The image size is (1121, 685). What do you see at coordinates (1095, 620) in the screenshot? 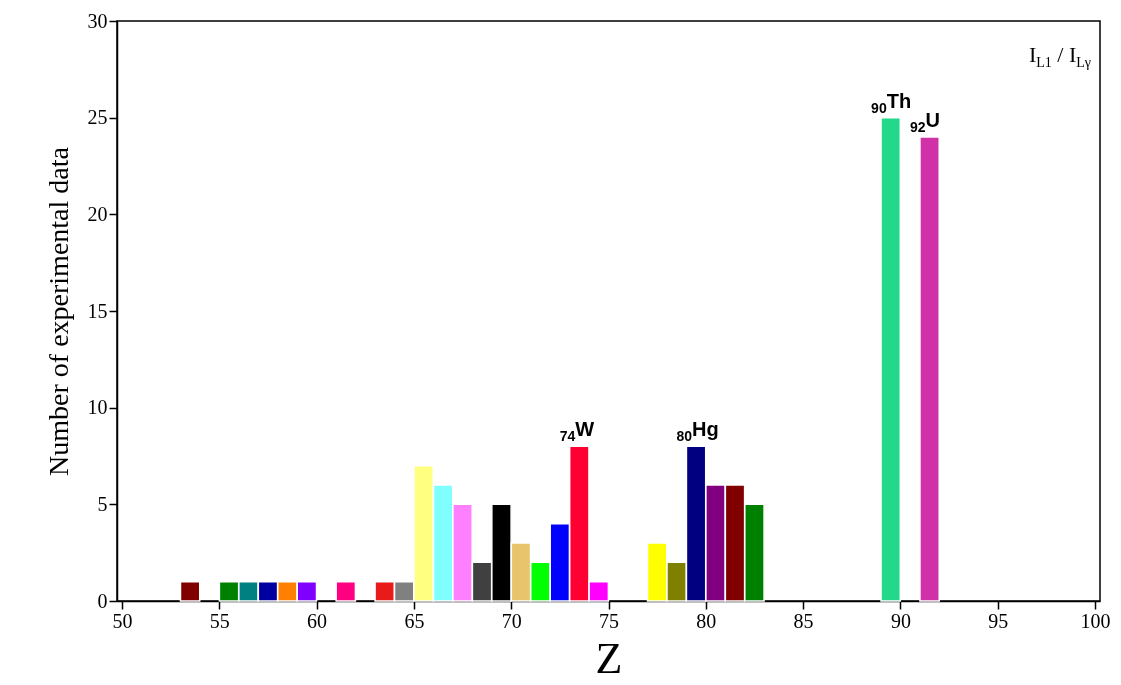
I see `x-tick-label: 100` at bounding box center [1095, 620].